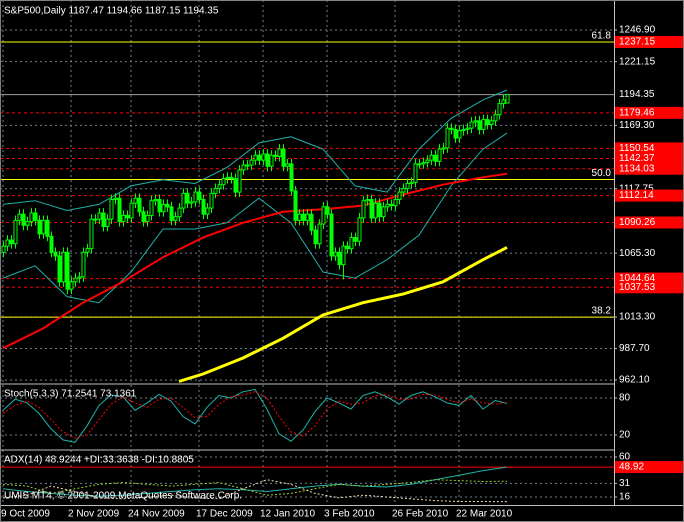  What do you see at coordinates (625, 398) in the screenshot?
I see `y-tick-label: 80` at bounding box center [625, 398].